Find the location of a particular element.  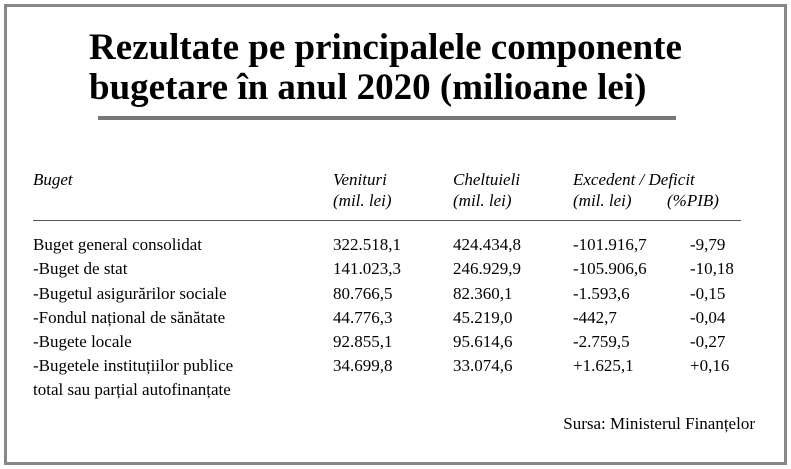

row-revenue: 322.518,1 is located at coordinates (367, 244).